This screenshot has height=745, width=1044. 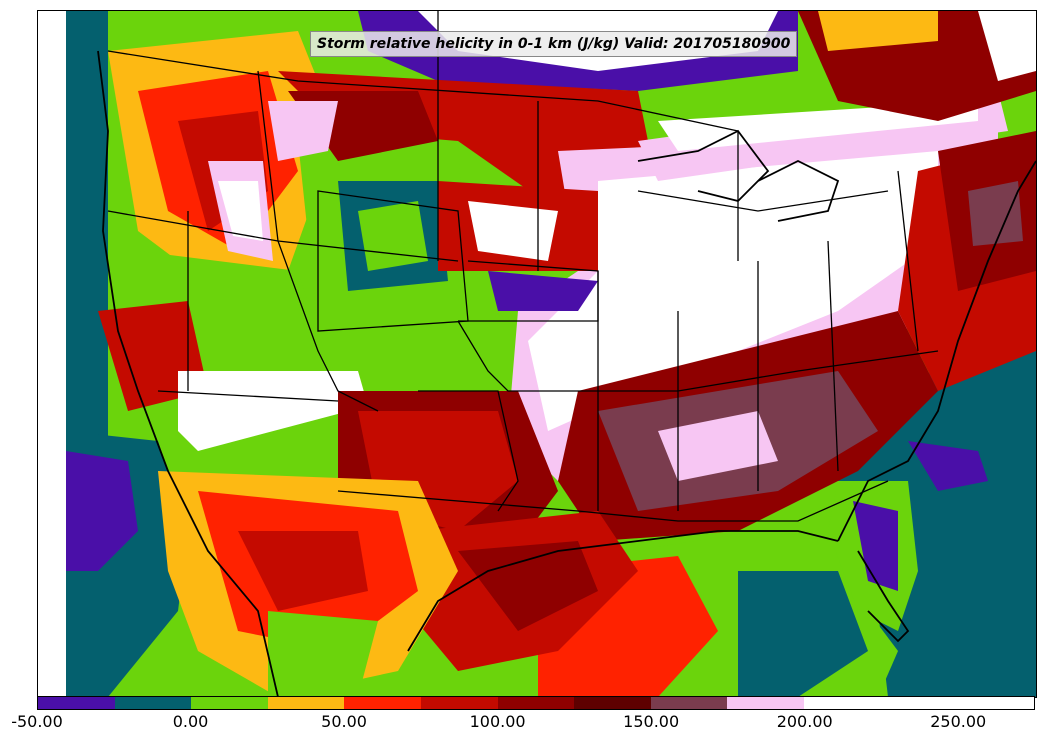 What do you see at coordinates (958, 721) in the screenshot?
I see `colorbar-tick-label: 250.00` at bounding box center [958, 721].